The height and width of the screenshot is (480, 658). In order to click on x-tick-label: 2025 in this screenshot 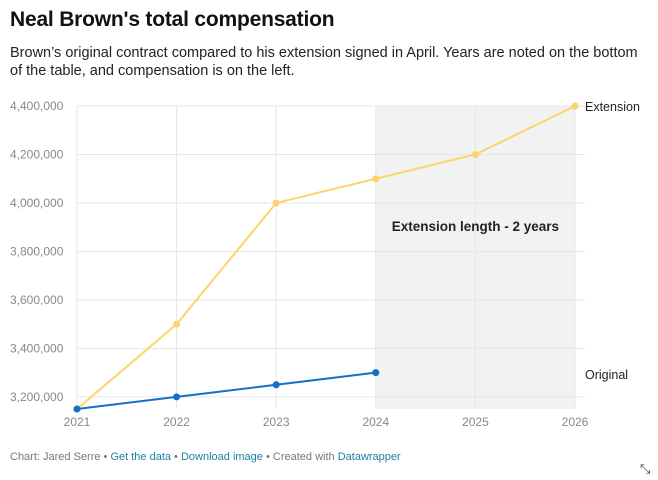, I will do `click(475, 422)`.